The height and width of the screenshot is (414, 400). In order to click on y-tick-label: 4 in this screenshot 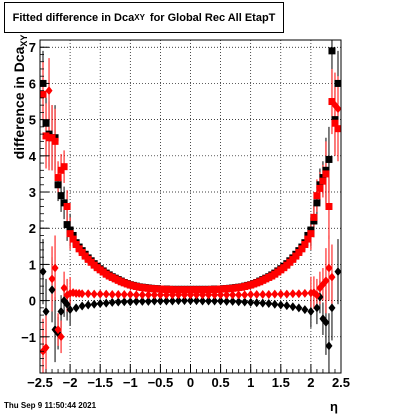, I will do `click(33, 156)`.